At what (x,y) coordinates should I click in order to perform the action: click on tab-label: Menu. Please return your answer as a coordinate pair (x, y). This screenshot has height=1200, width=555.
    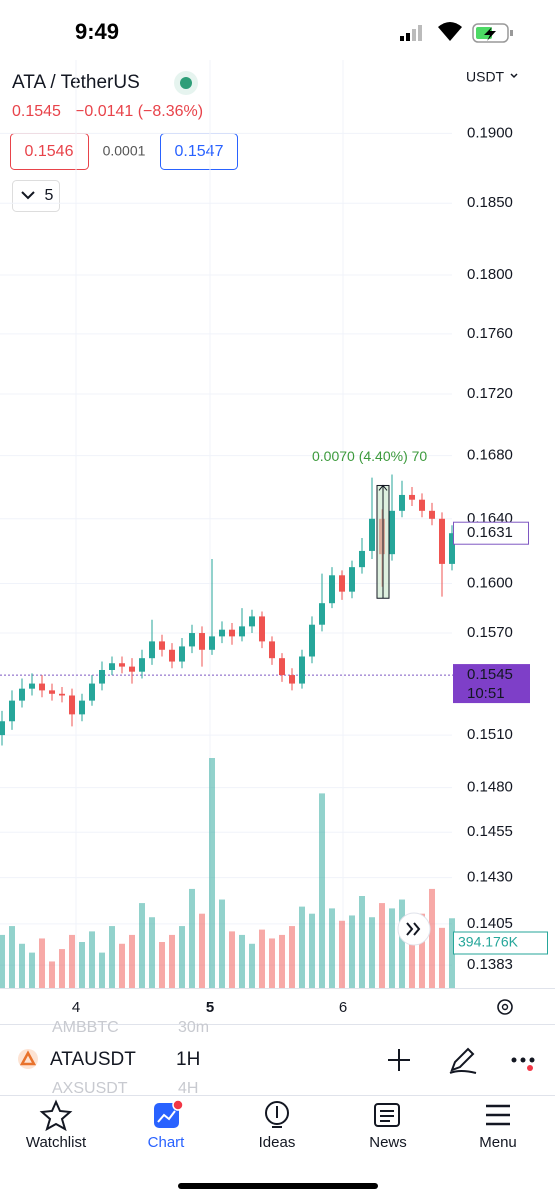
    Looking at the image, I should click on (498, 1142).